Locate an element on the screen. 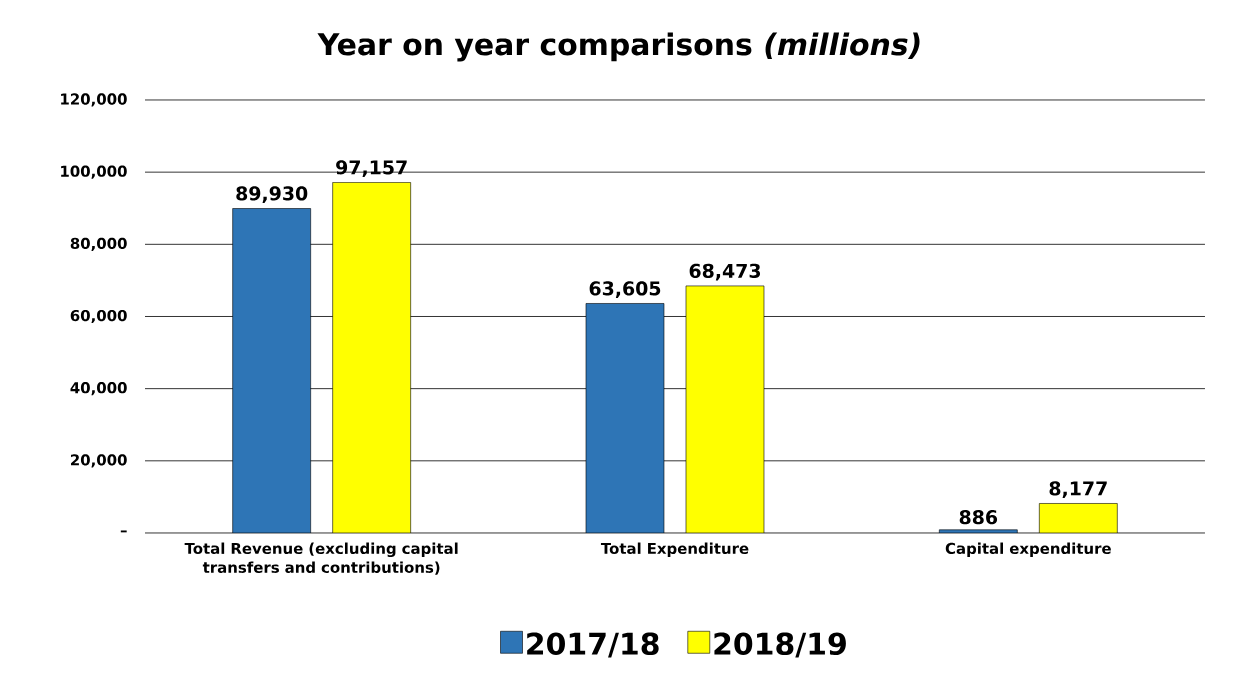 The width and height of the screenshot is (1234, 673). data-label: 68,473 is located at coordinates (725, 272).